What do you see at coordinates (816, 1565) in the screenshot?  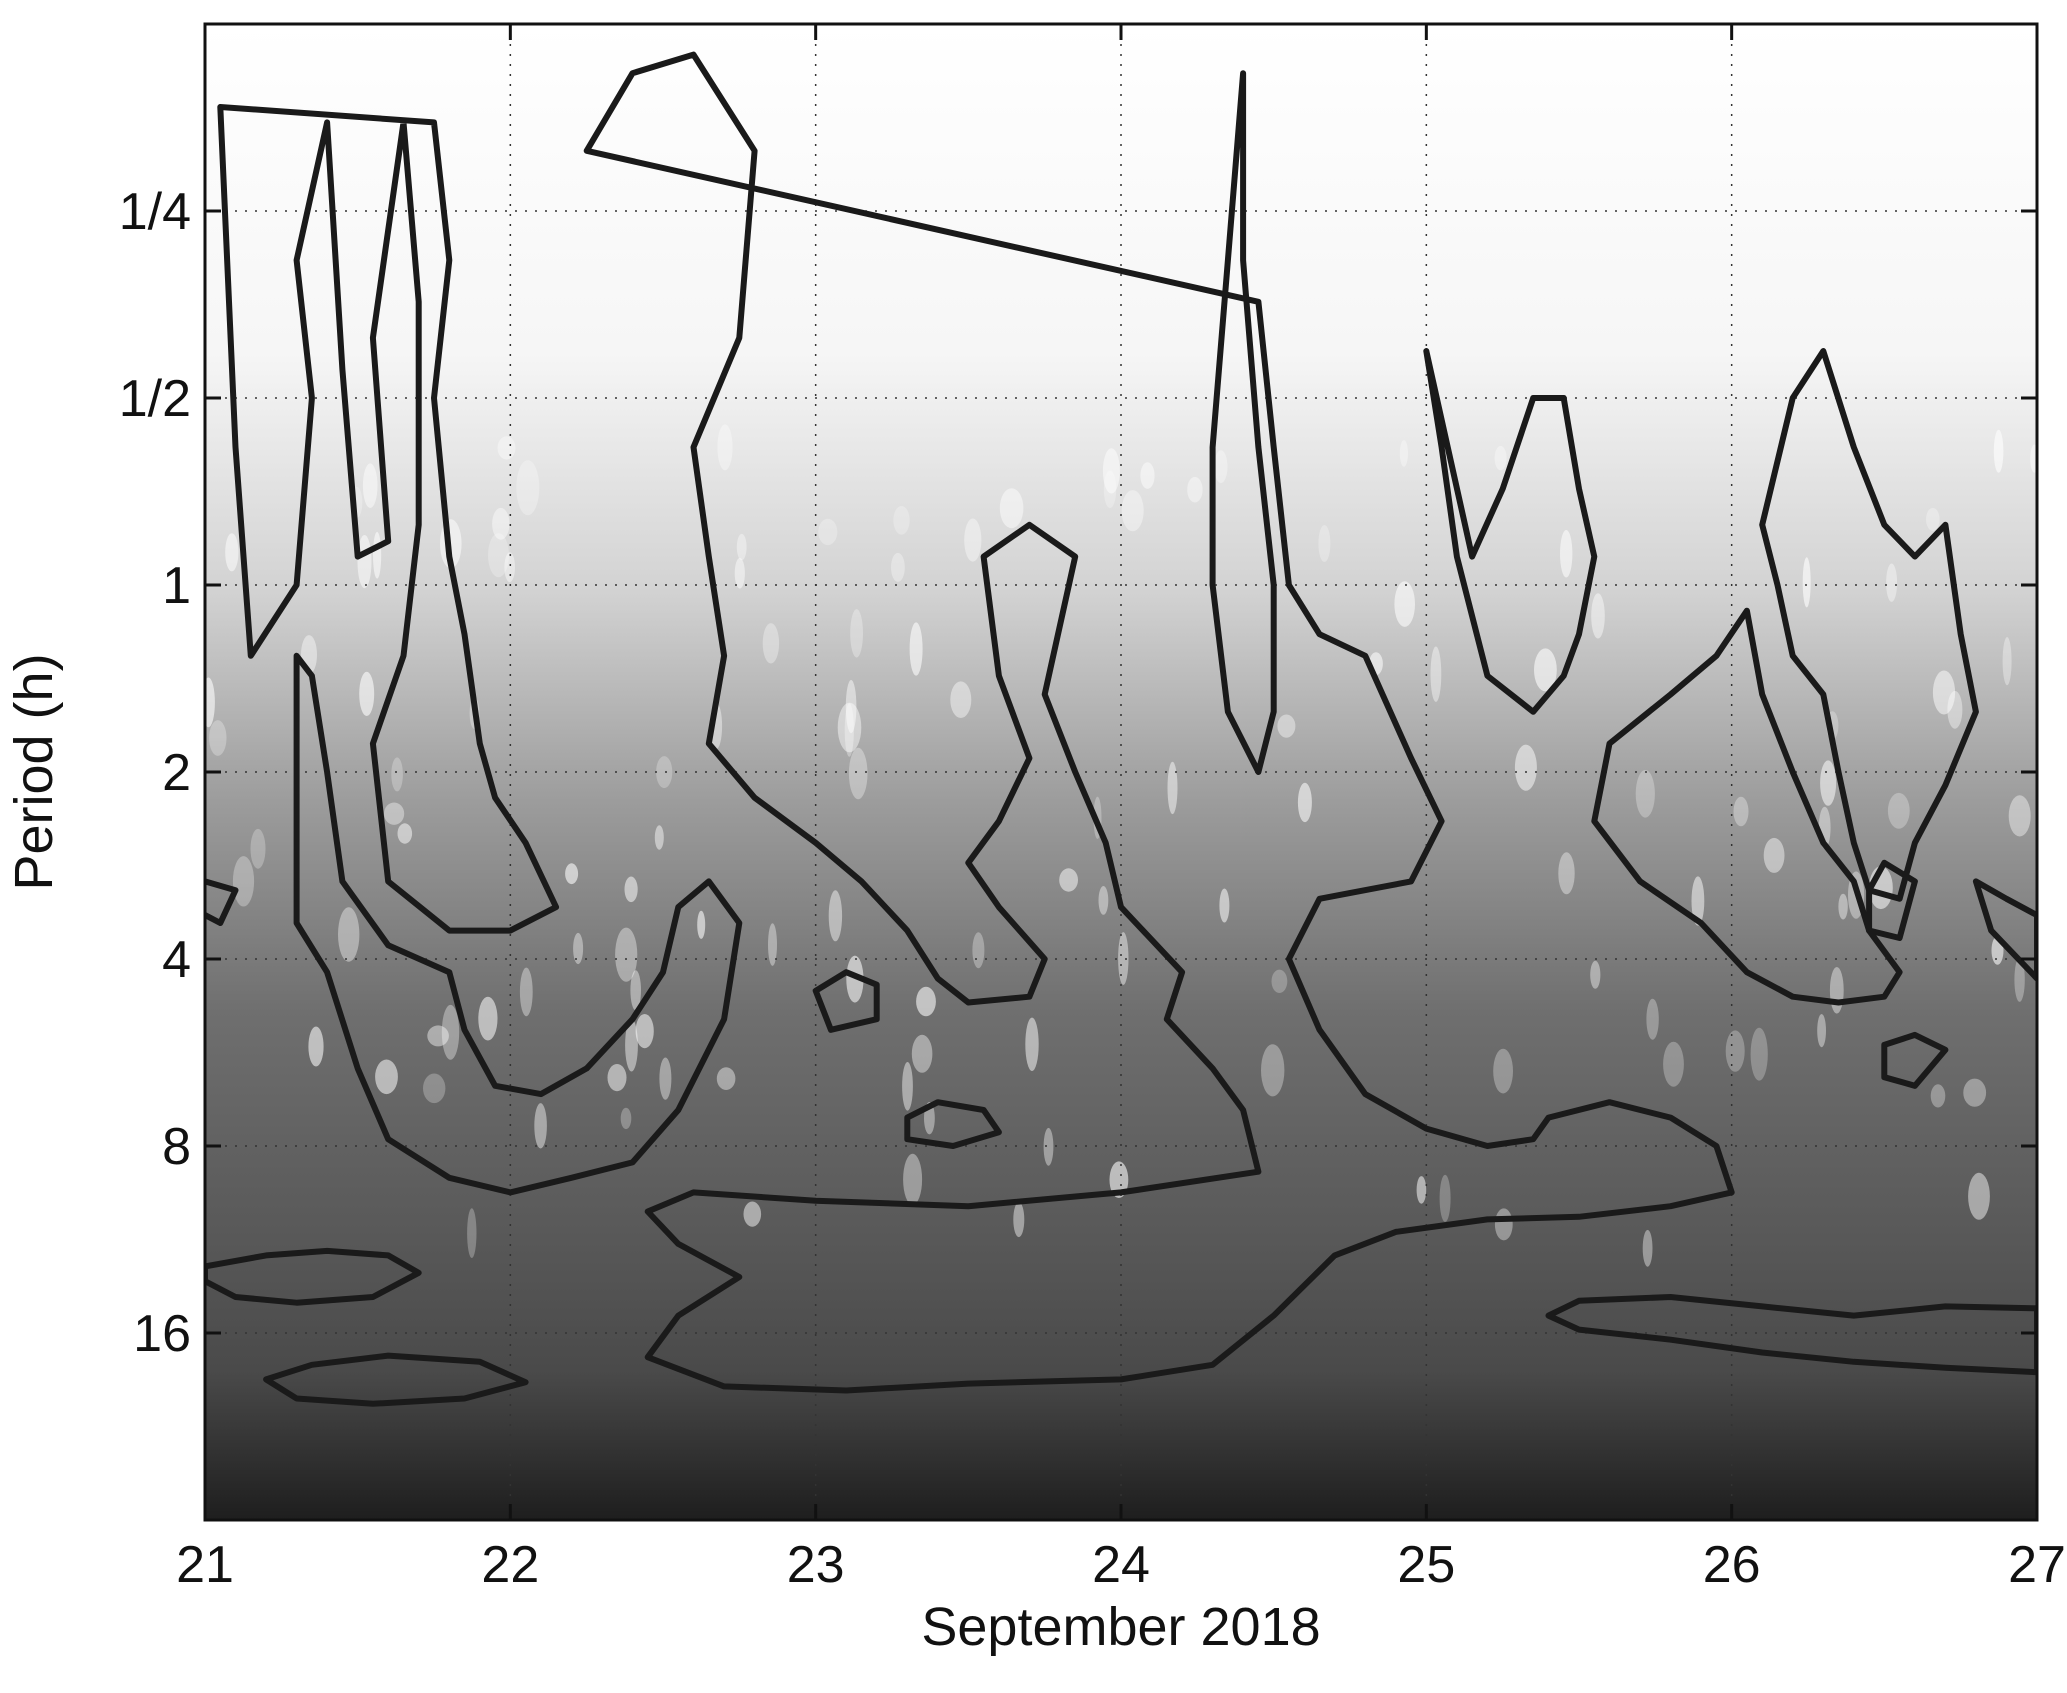 I see `x-tick-label: 23` at bounding box center [816, 1565].